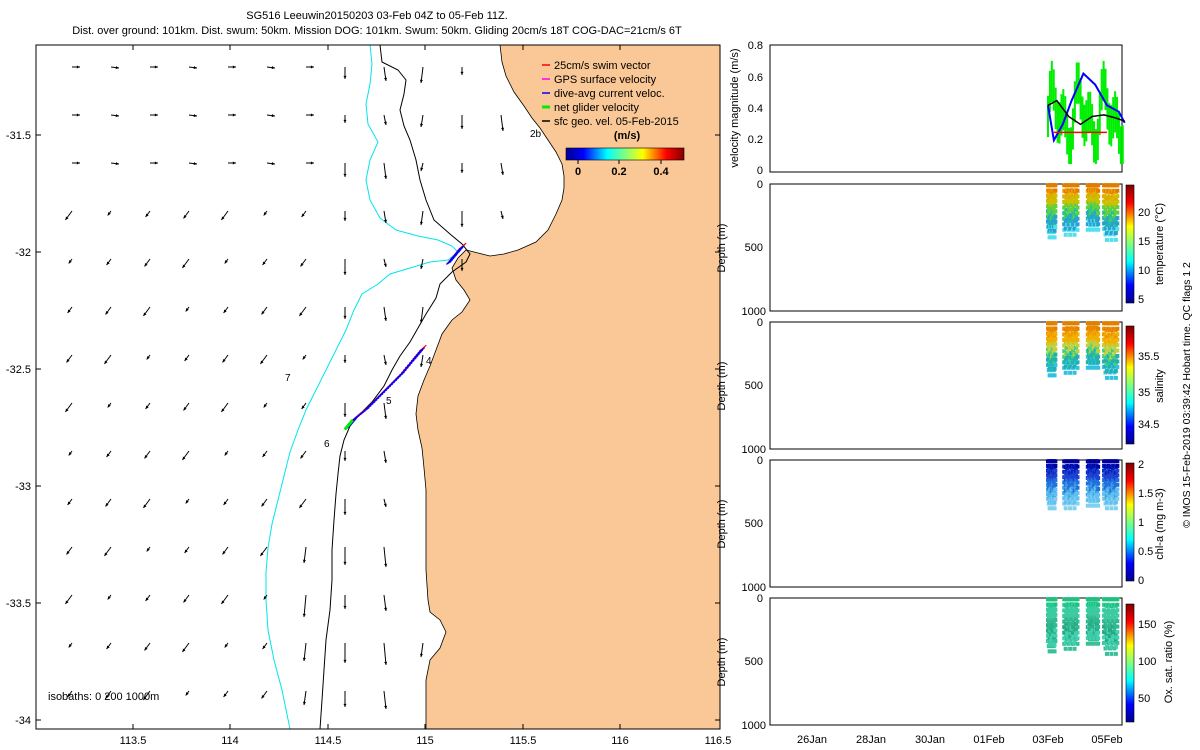  What do you see at coordinates (1145, 494) in the screenshot?
I see `cbar-tick: 1.5` at bounding box center [1145, 494].